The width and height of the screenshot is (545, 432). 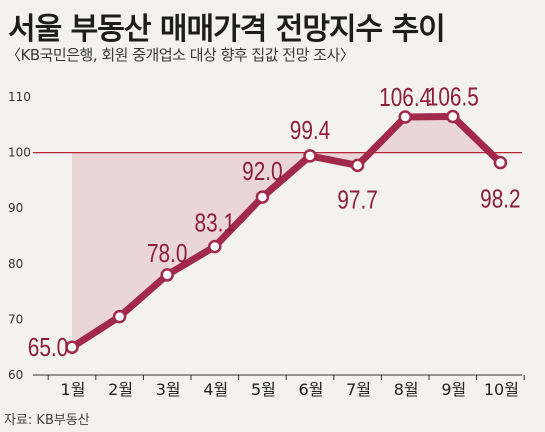 What do you see at coordinates (19, 153) in the screenshot?
I see `y-tick-label: 100` at bounding box center [19, 153].